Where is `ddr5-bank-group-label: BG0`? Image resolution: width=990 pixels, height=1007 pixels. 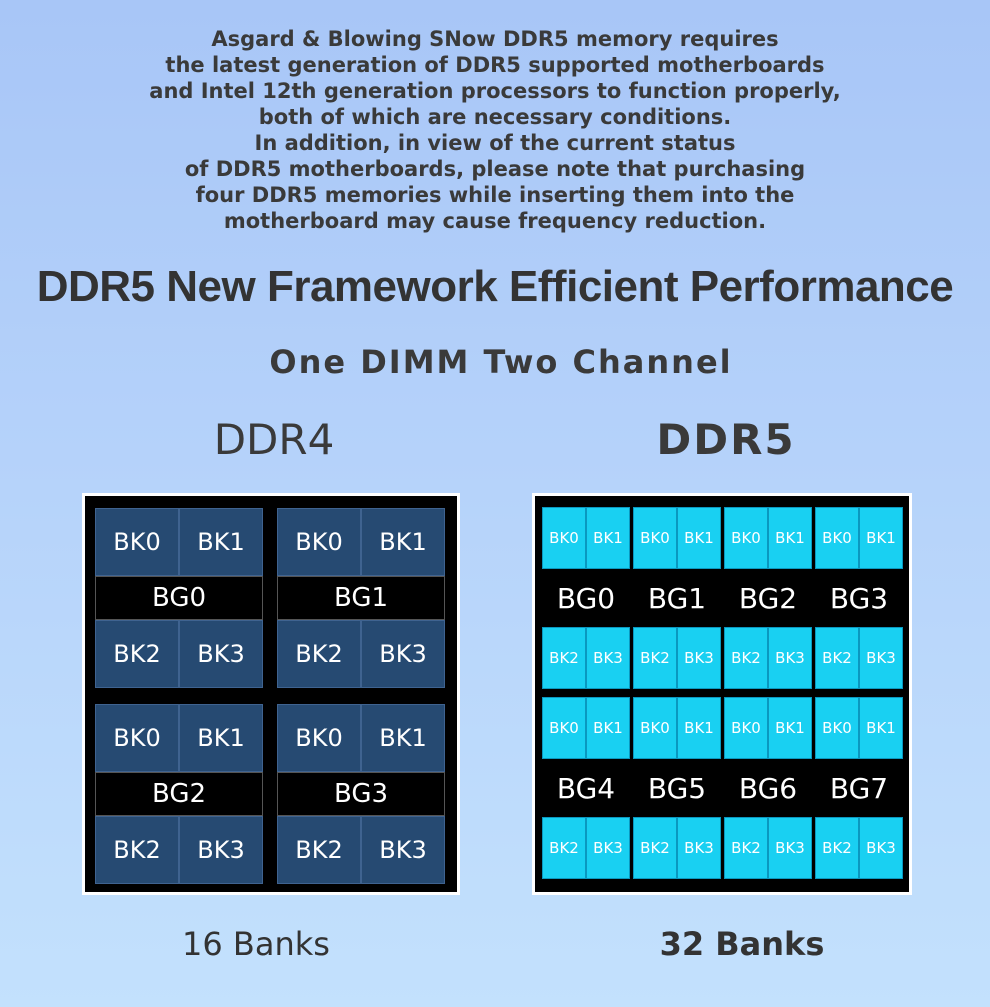 ddr5-bank-group-label: BG0 is located at coordinates (586, 598).